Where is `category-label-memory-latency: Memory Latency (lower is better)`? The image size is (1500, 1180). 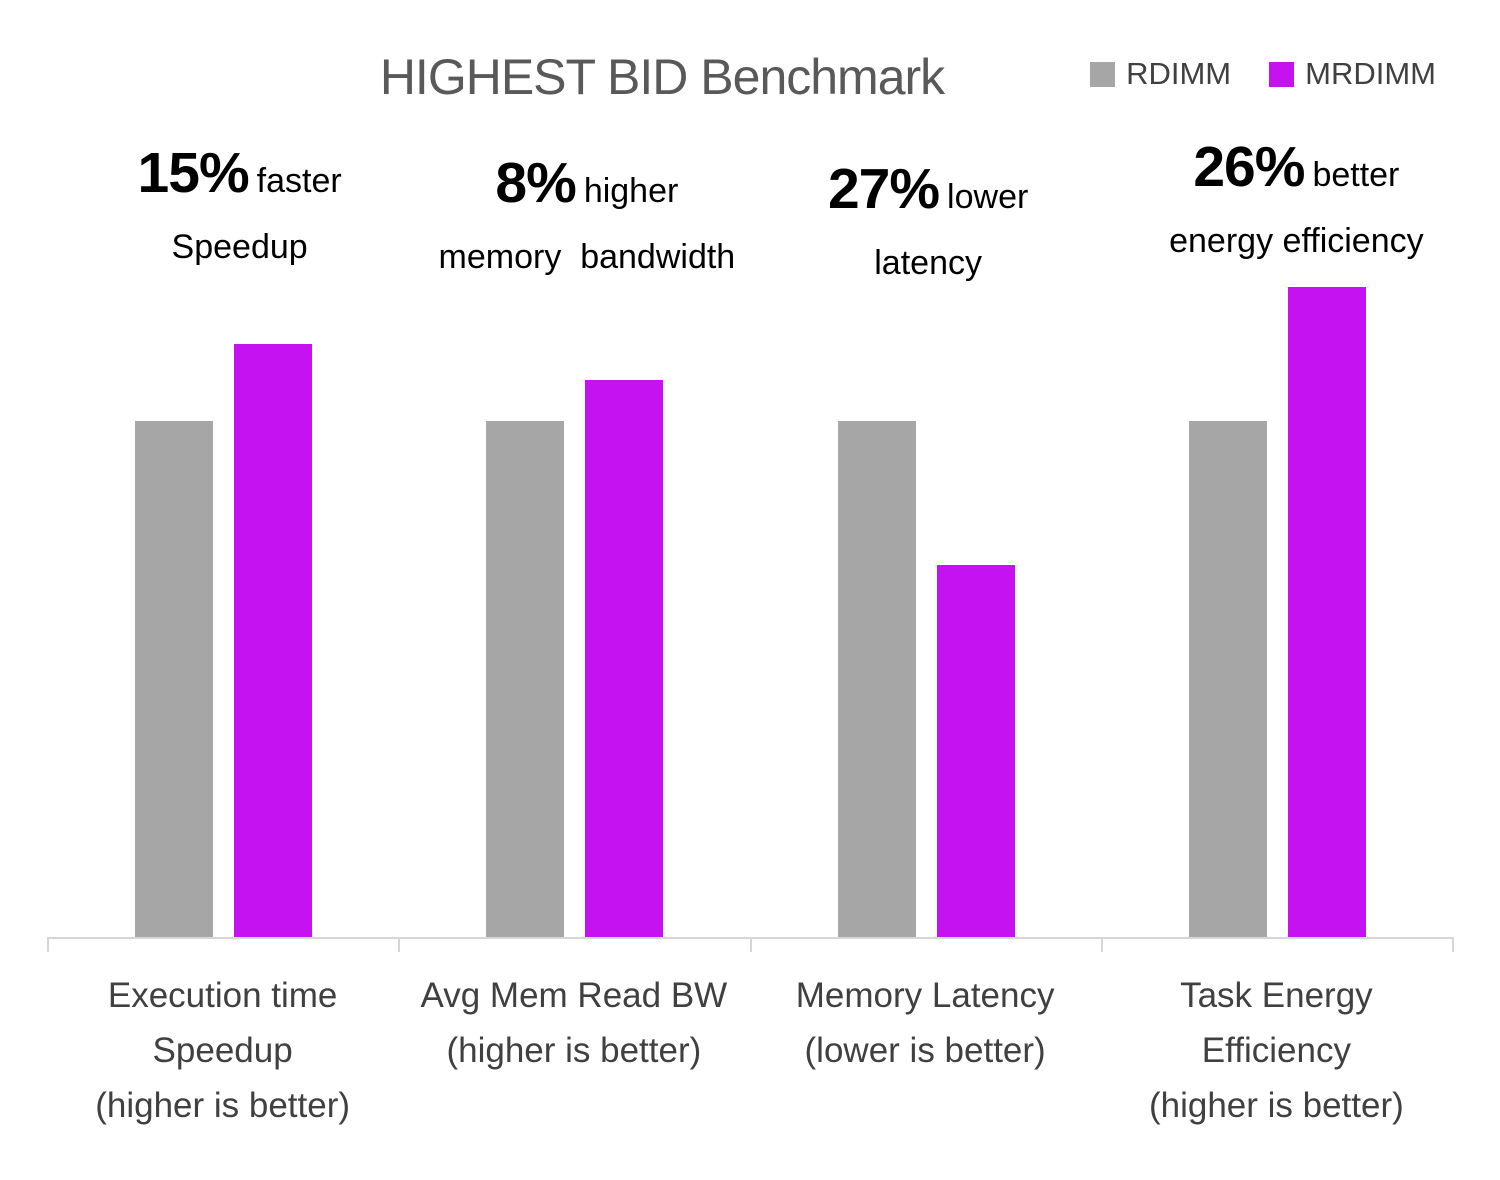
category-label-memory-latency: Memory Latency (lower is better) is located at coordinates (925, 1050).